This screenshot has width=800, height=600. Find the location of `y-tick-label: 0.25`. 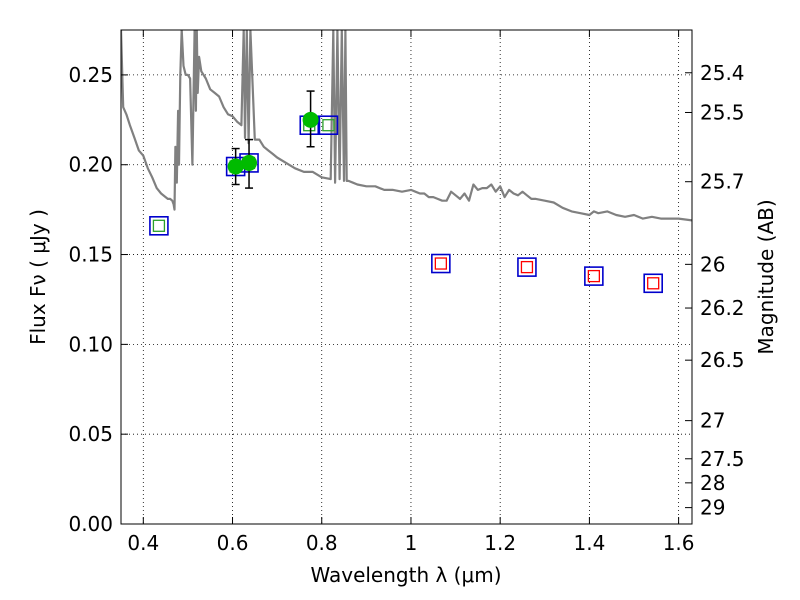

y-tick-label: 0.25 is located at coordinates (90, 75).